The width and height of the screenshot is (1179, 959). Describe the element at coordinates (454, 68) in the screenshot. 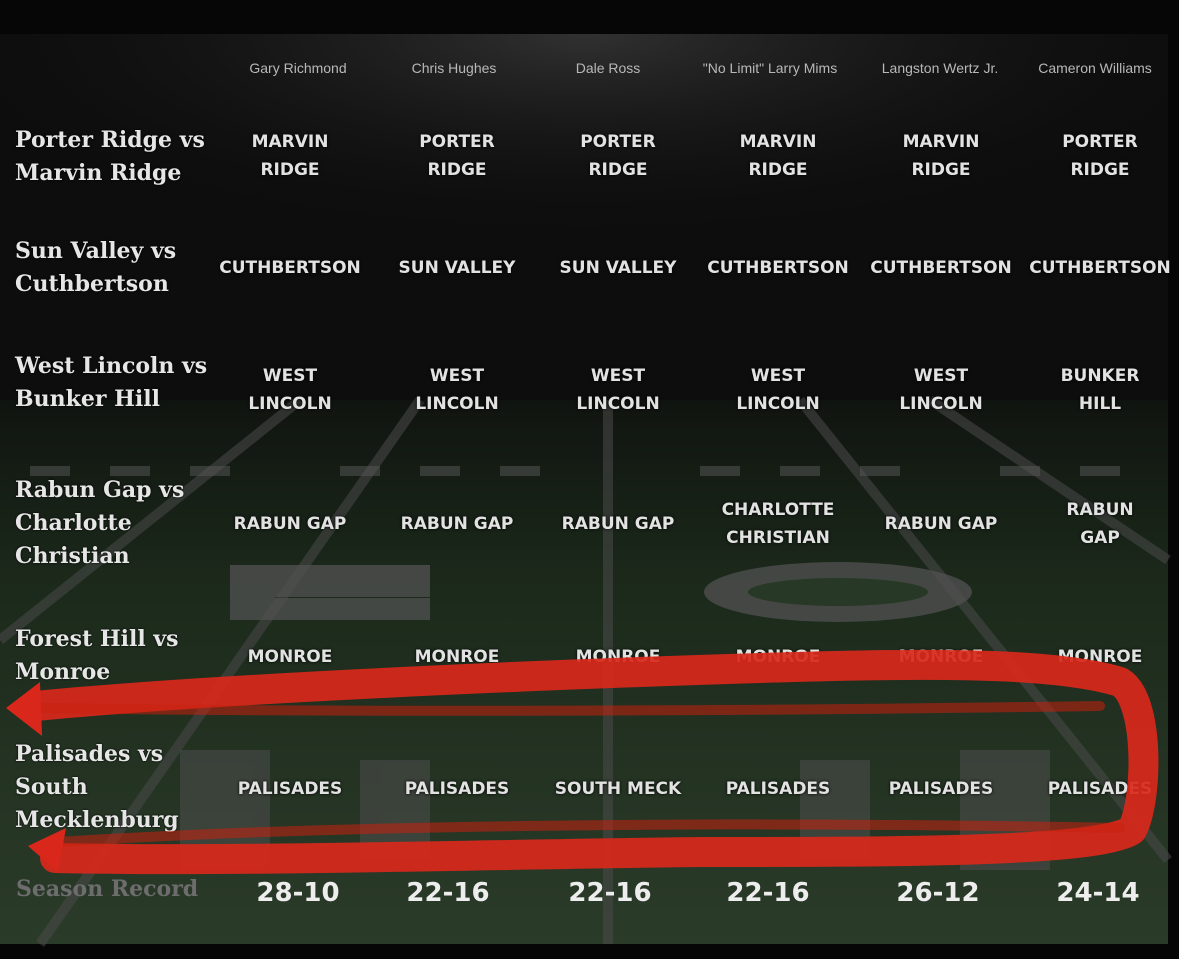

I see `panelist-name: Chris Hughes` at that location.